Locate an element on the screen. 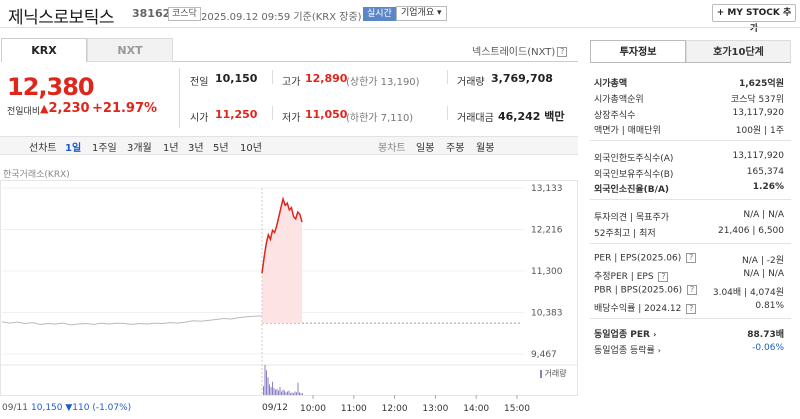  per-value: N/A | -2원 is located at coordinates (763, 261).